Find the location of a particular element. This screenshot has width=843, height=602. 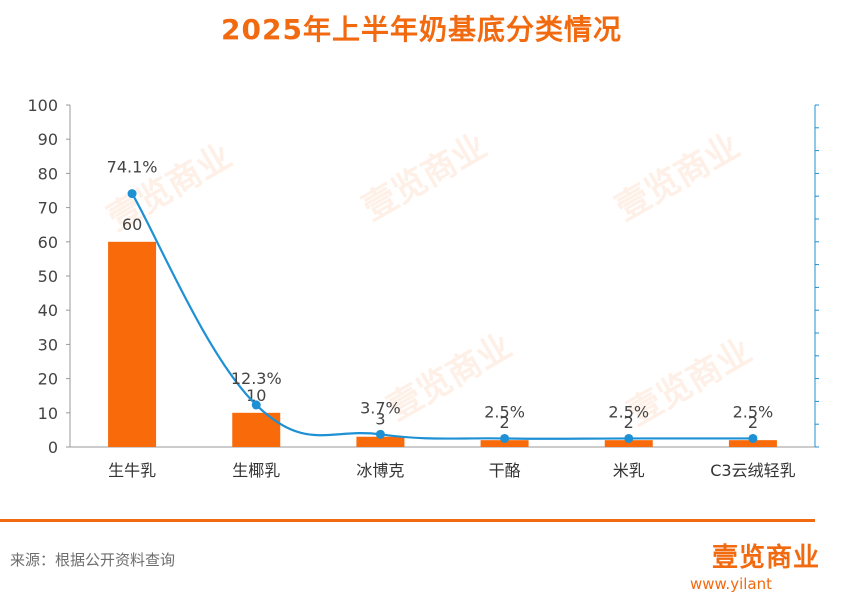

source-note: 来源：根据公开资料查询 is located at coordinates (93, 560).